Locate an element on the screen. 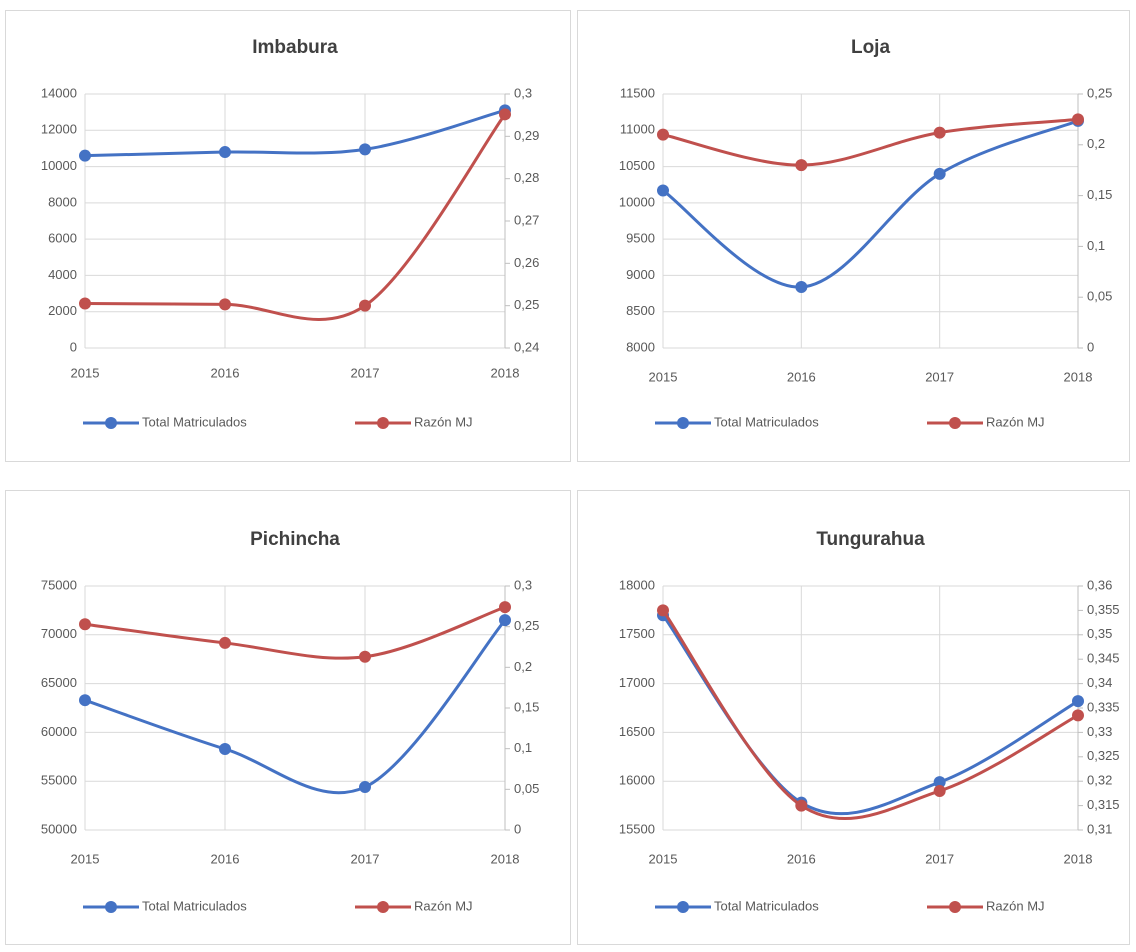  y2-tick-label: 0,335 is located at coordinates (1103, 706).